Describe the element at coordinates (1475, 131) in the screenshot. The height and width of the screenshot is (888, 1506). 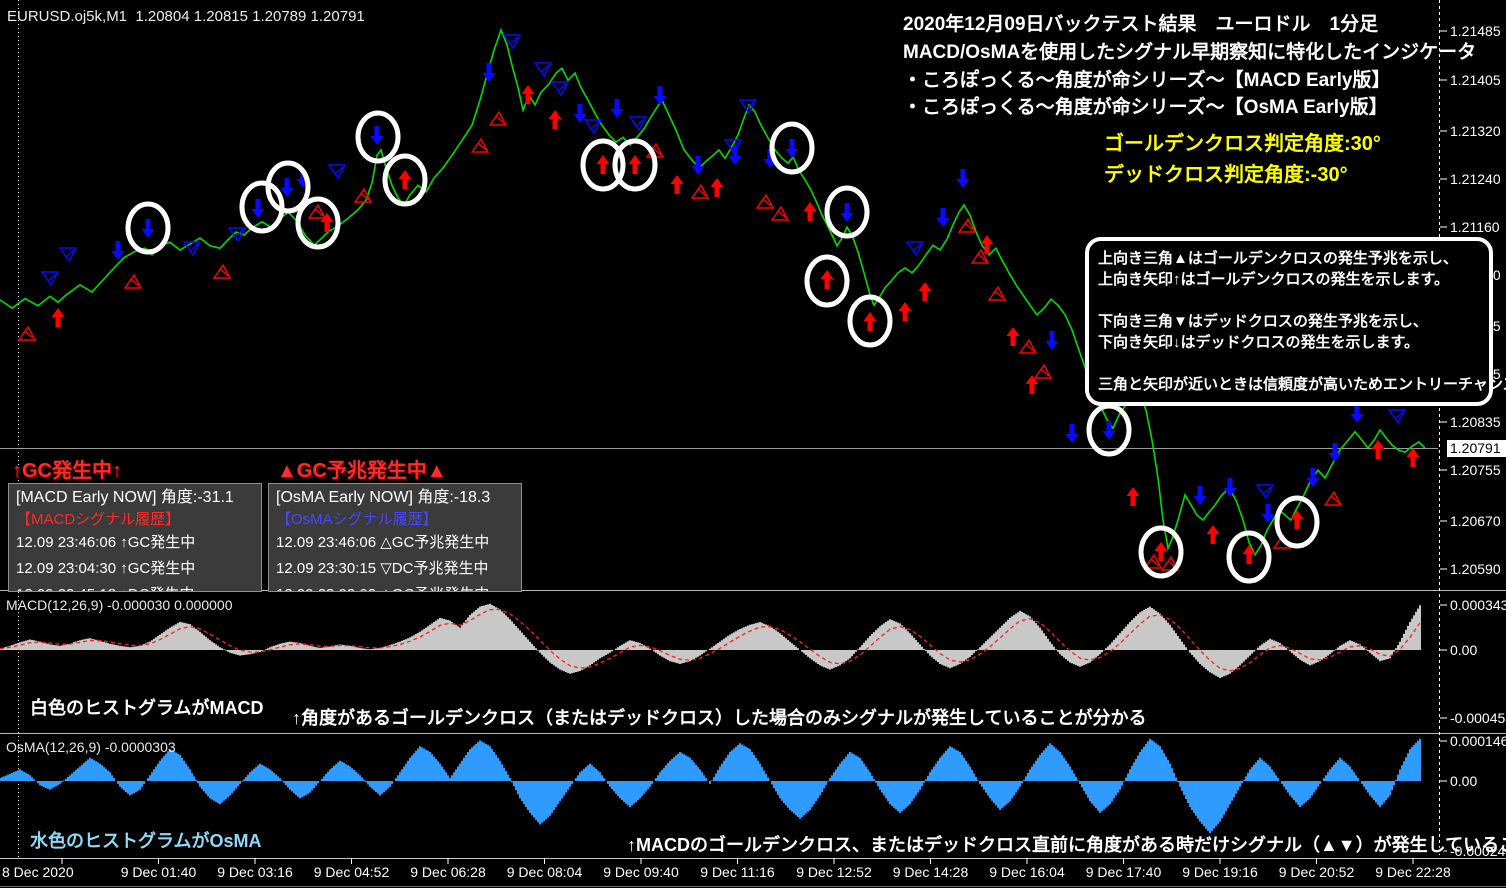
I see `price-axis-label: 1.21320` at that location.